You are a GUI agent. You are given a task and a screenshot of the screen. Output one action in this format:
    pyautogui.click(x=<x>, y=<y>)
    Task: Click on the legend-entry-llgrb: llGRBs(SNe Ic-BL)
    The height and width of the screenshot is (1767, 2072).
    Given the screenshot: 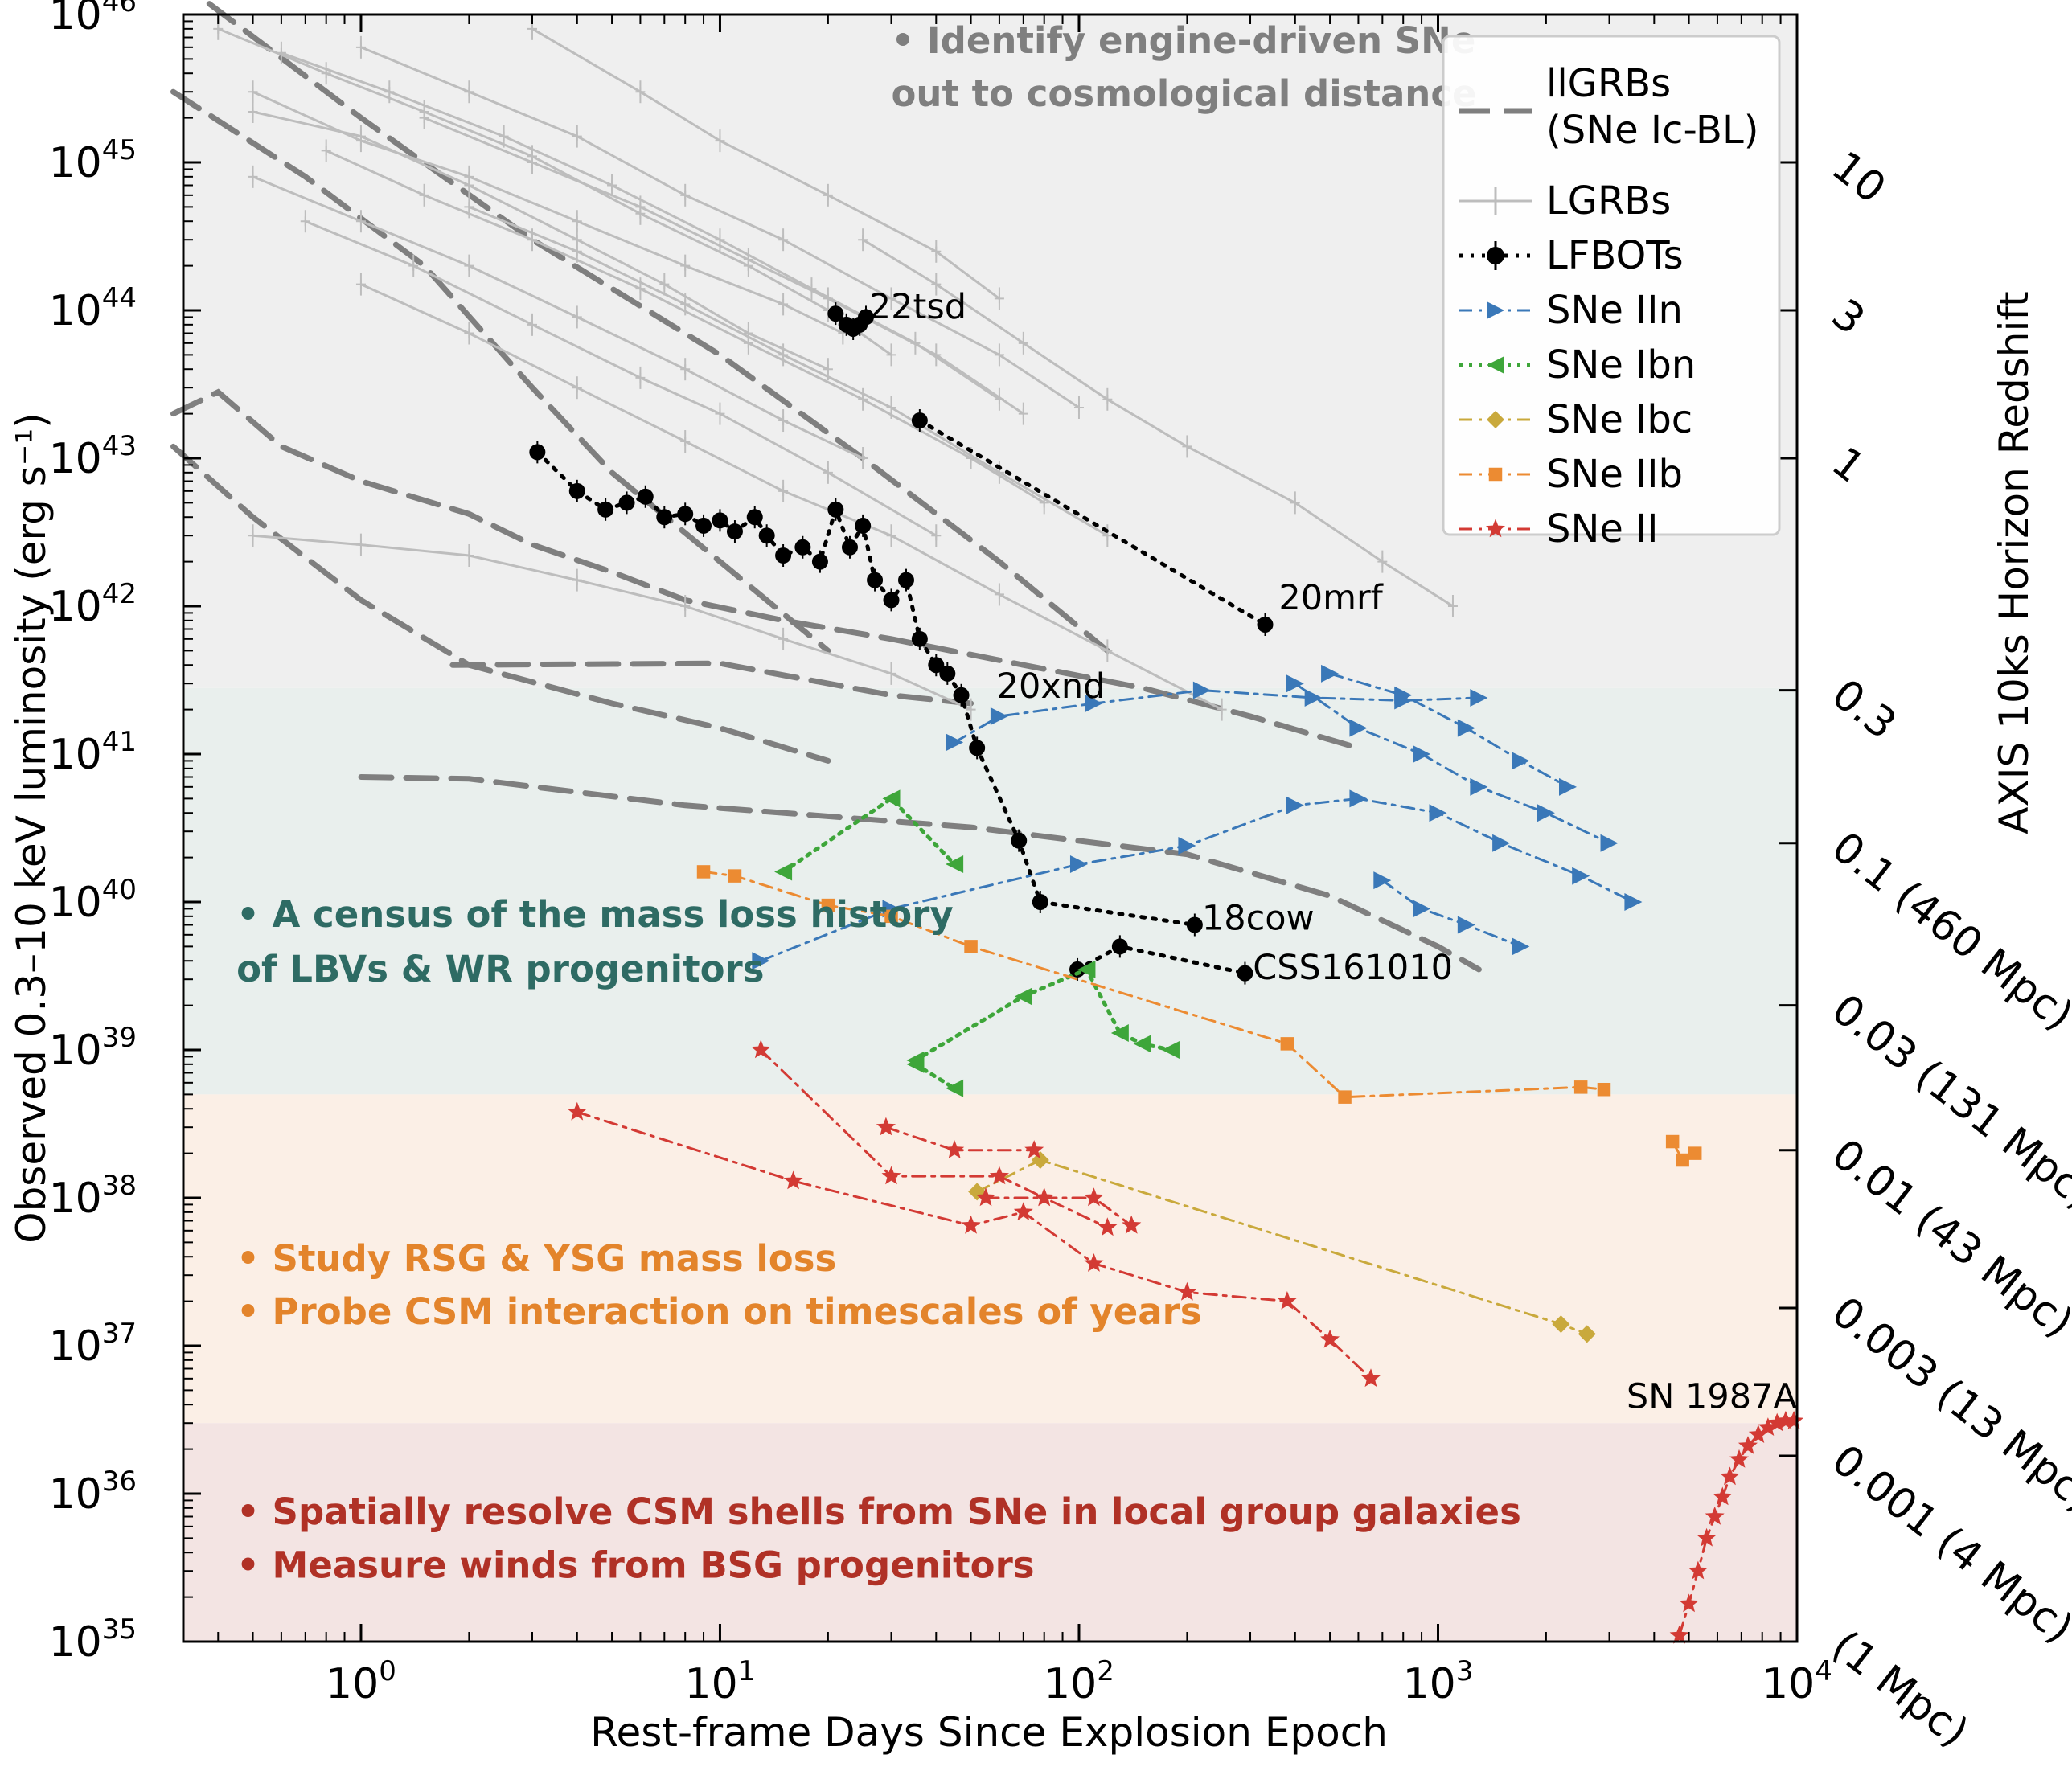 What is the action you would take?
    pyautogui.click(x=1608, y=107)
    